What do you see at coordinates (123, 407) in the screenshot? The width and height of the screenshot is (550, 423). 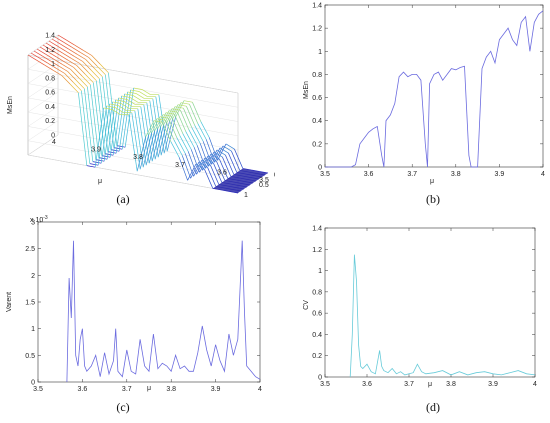 I see `caption-c: (c)` at bounding box center [123, 407].